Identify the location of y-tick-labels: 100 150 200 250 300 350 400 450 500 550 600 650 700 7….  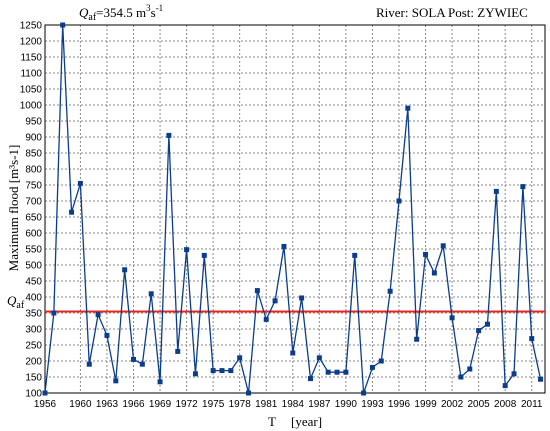
(31, 210).